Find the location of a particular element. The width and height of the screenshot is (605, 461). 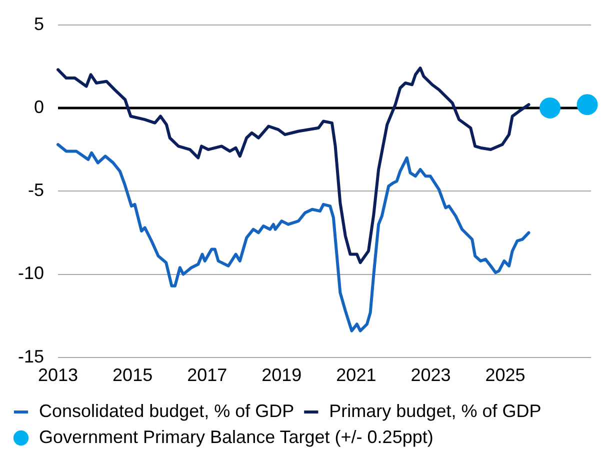

x-tick-label: 2025 is located at coordinates (505, 375).